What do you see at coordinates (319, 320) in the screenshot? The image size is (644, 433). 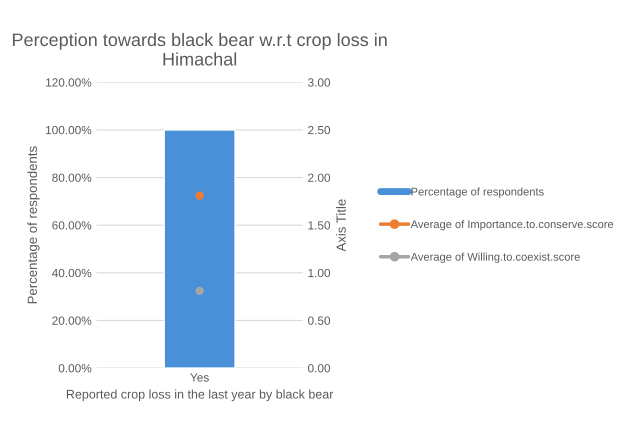 I see `y2-tick-label: 0.50` at bounding box center [319, 320].